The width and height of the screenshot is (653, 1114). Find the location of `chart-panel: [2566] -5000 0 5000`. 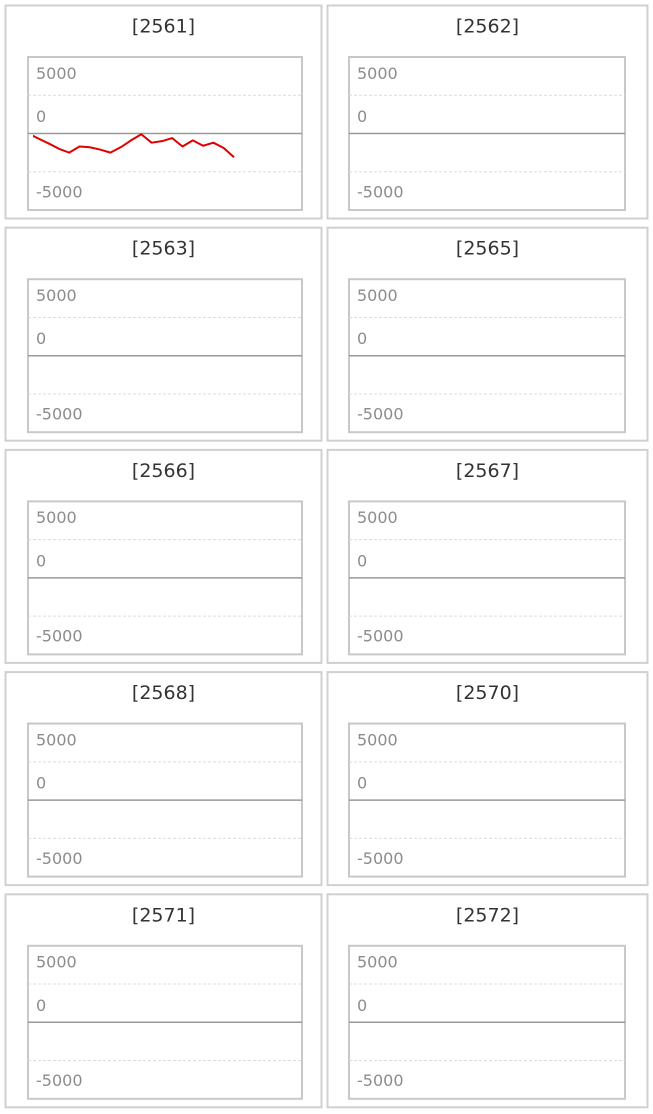

chart-panel: [2566] -5000 0 5000 is located at coordinates (163, 556).